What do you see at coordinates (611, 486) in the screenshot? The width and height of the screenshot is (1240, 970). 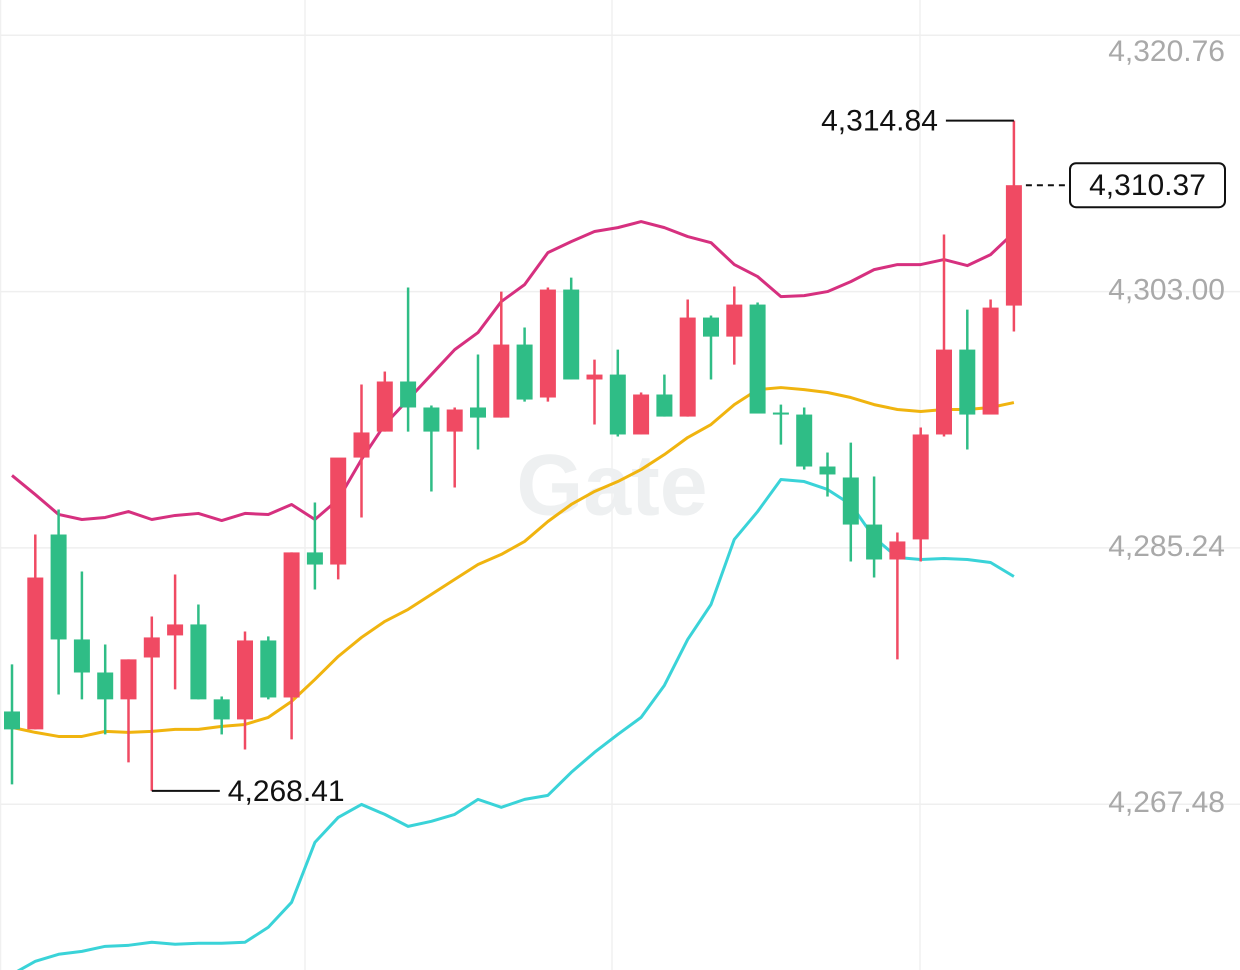 I see `watermark: Gate` at bounding box center [611, 486].